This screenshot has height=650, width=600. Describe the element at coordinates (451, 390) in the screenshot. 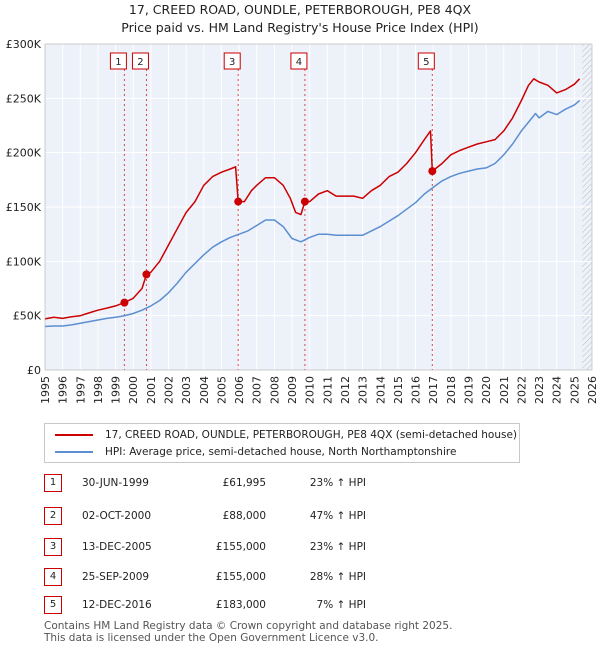

I see `x-tick-label: 2018` at that location.